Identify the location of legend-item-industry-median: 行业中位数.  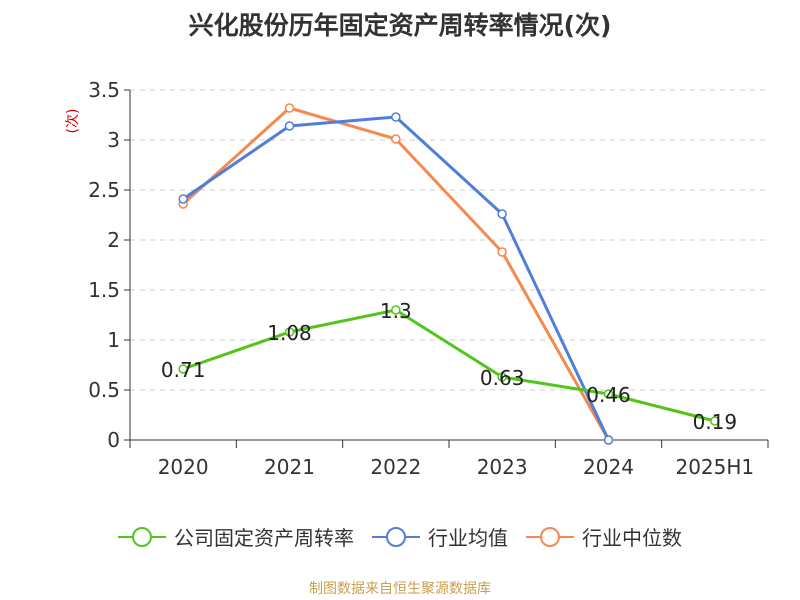
(604, 536).